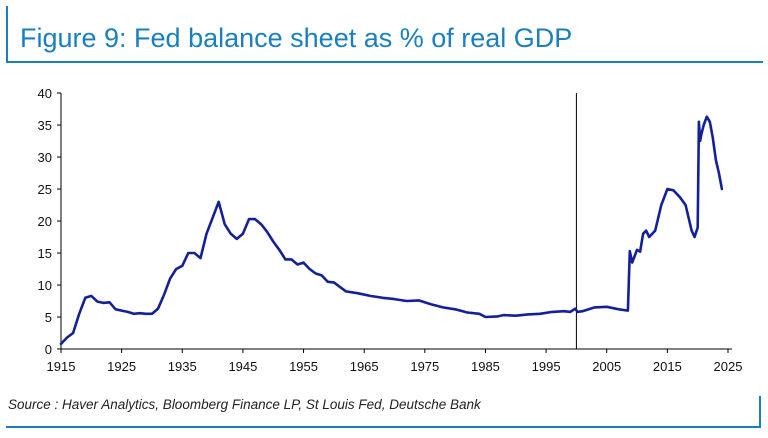 Image resolution: width=768 pixels, height=438 pixels. Describe the element at coordinates (485, 366) in the screenshot. I see `x-tick-label: 1985` at that location.